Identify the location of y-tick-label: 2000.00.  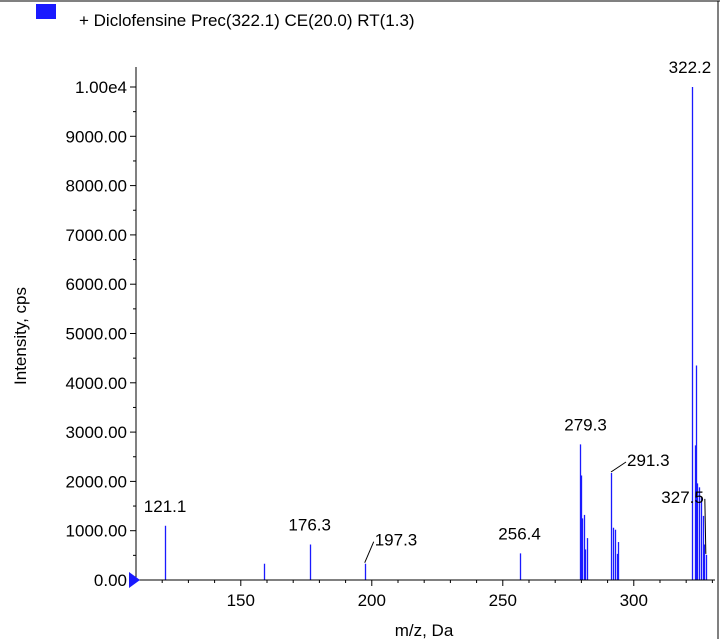
(96, 481).